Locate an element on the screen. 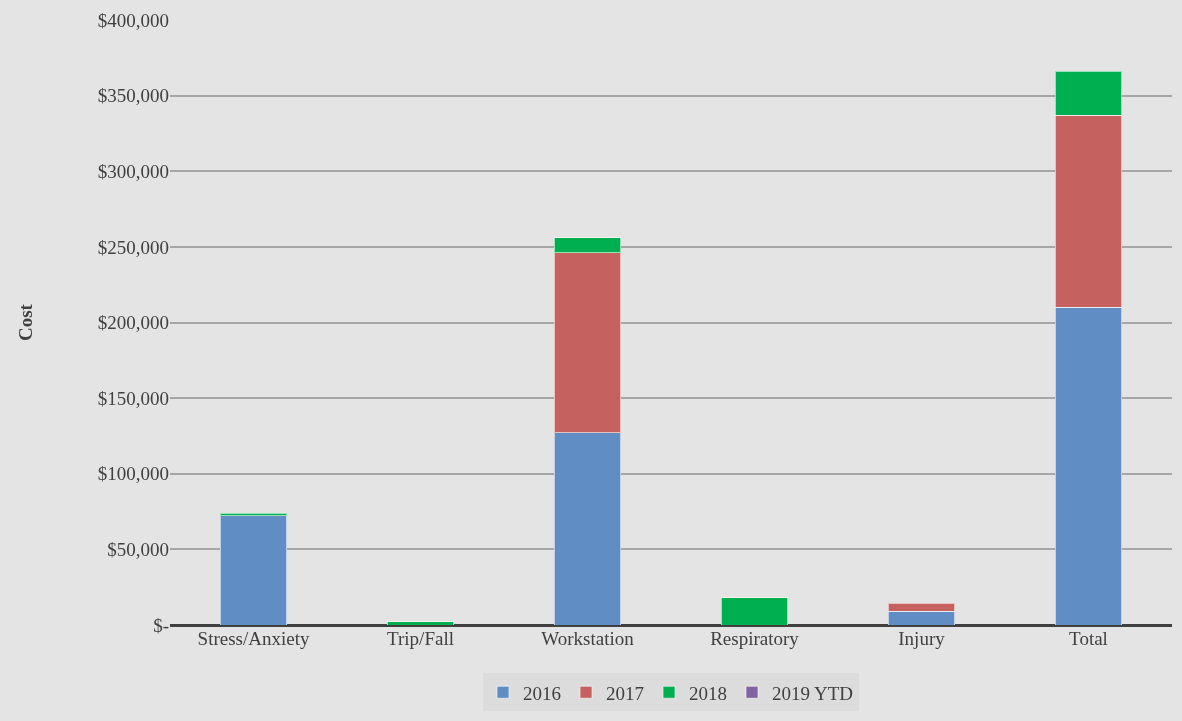  y-tick-label: $250,000 is located at coordinates (133, 247).